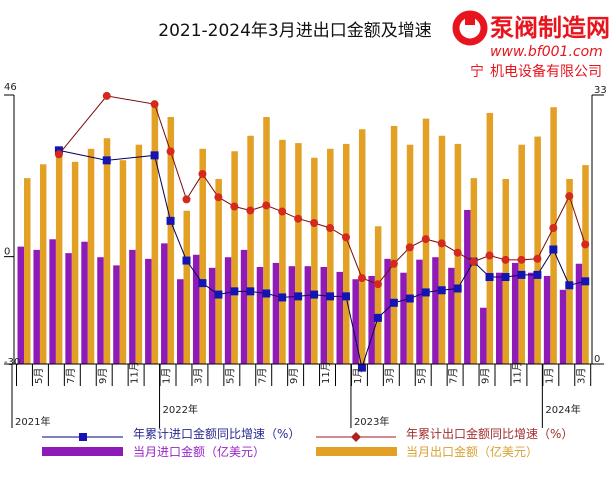 The image size is (616, 478). I want to click on legend-swatch-import, so click(82, 451).